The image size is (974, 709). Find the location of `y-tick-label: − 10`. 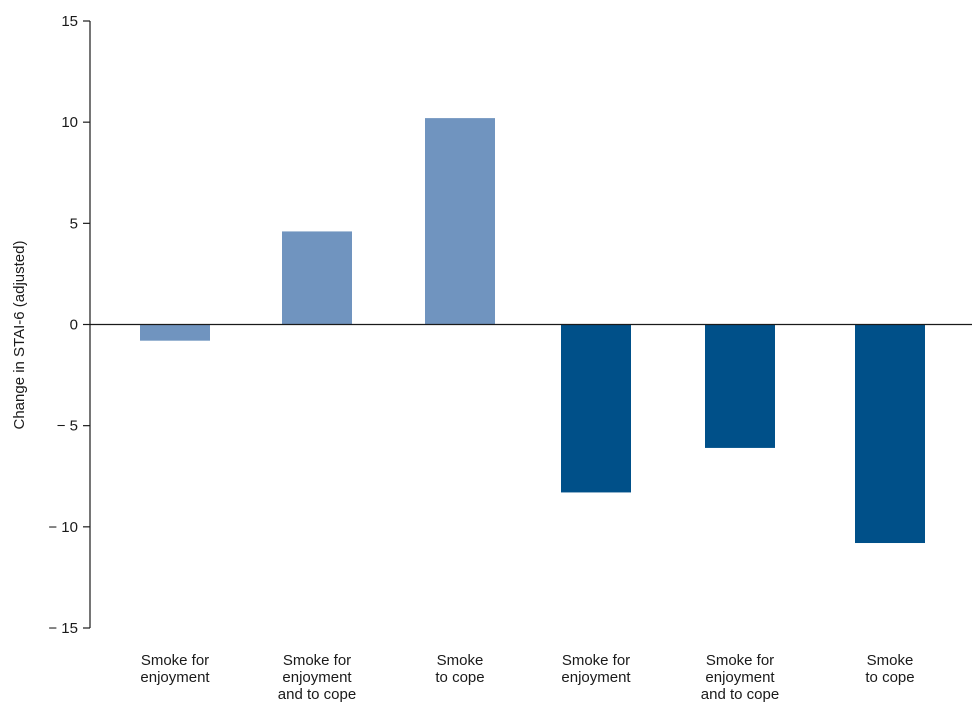

y-tick-label: − 10 is located at coordinates (63, 527).